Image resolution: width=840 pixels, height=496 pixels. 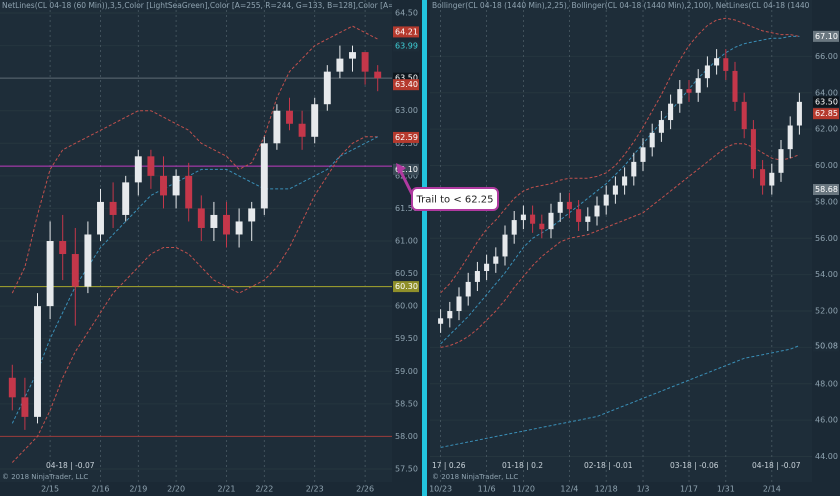 I want to click on callout-box, so click(x=455, y=199).